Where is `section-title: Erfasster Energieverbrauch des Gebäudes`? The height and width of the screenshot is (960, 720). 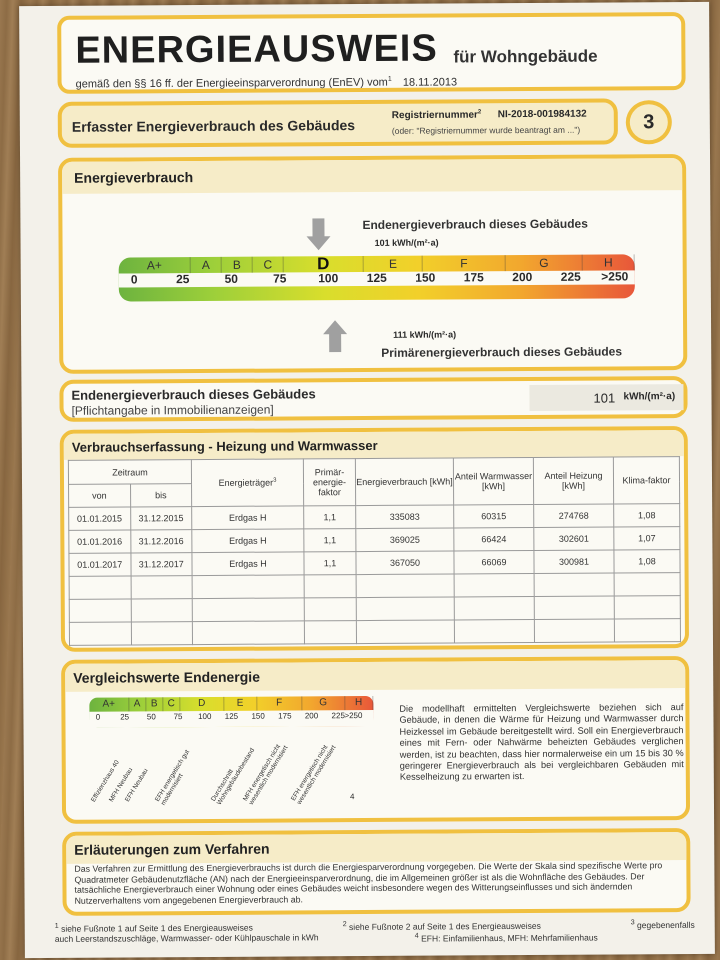
section-title: Erfasster Energieverbrauch des Gebäudes is located at coordinates (213, 126).